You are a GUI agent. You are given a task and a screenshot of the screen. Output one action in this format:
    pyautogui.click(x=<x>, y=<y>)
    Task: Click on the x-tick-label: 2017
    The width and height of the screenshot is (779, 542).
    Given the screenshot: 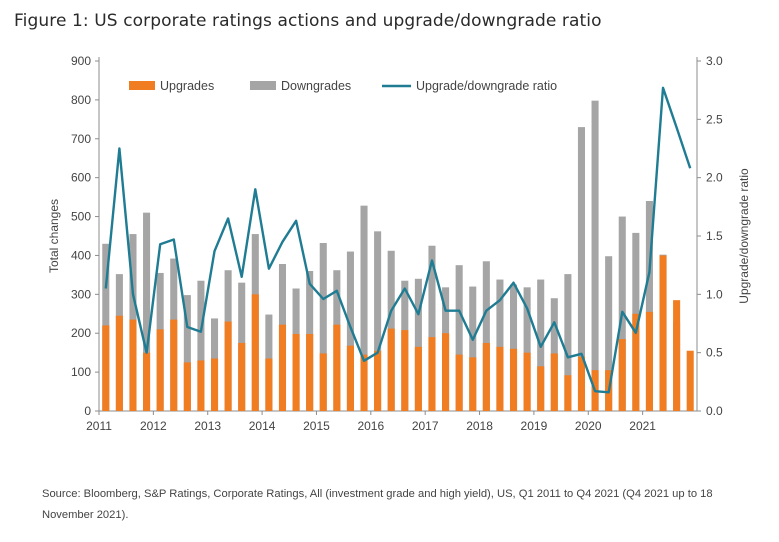 What is the action you would take?
    pyautogui.click(x=425, y=426)
    